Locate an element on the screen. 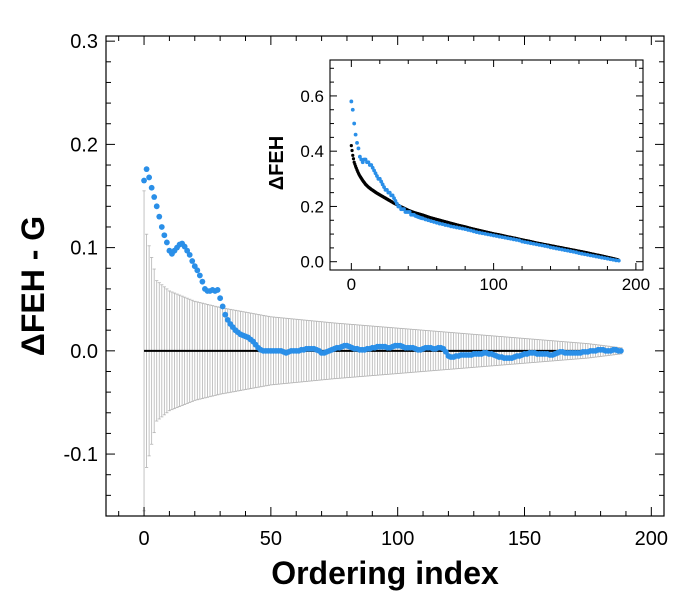  main-x-tick-label: 0 is located at coordinates (143, 539).